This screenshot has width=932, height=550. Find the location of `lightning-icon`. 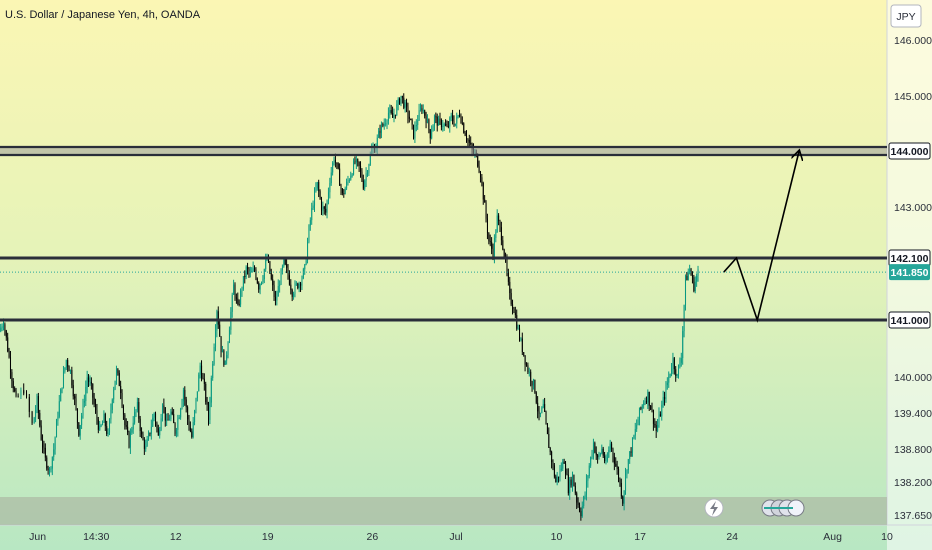

lightning-icon is located at coordinates (714, 508).